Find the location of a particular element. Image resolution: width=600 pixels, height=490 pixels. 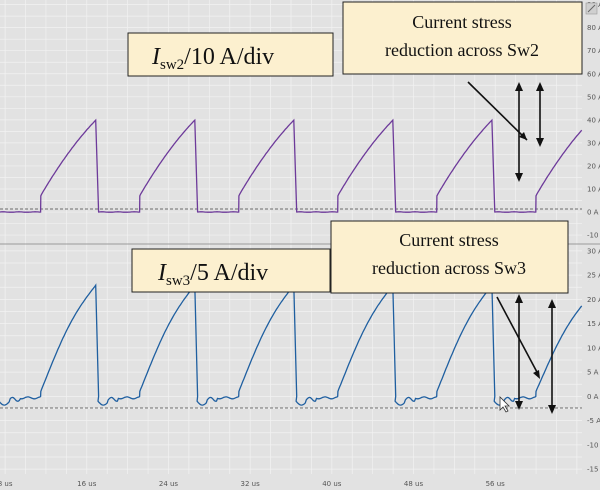

sw3-callout-line1: Current stress is located at coordinates (448, 240).